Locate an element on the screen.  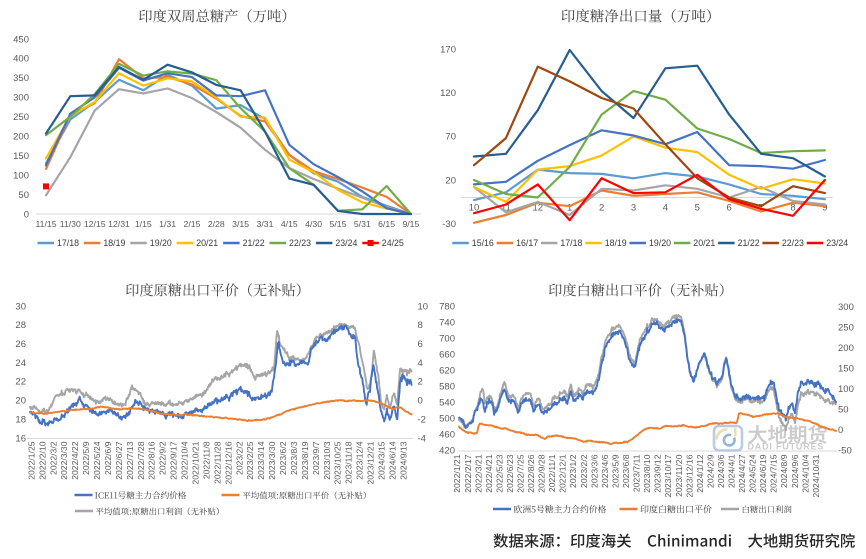
svg-text: 2022/7/28 is located at coordinates (141, 460).